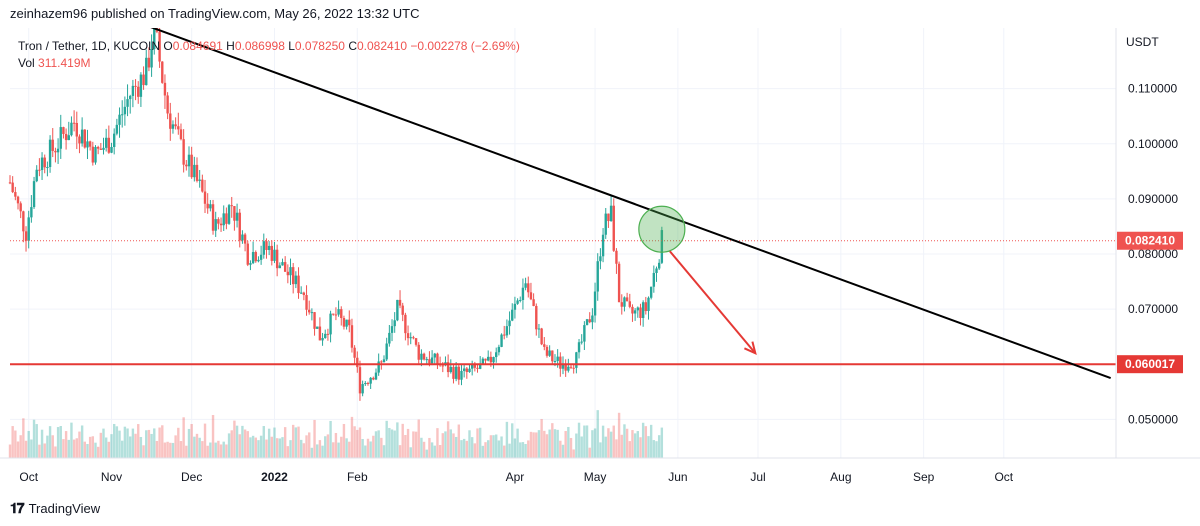 The width and height of the screenshot is (1200, 526). What do you see at coordinates (1153, 309) in the screenshot?
I see `y-tick-label: 0.070000` at bounding box center [1153, 309].